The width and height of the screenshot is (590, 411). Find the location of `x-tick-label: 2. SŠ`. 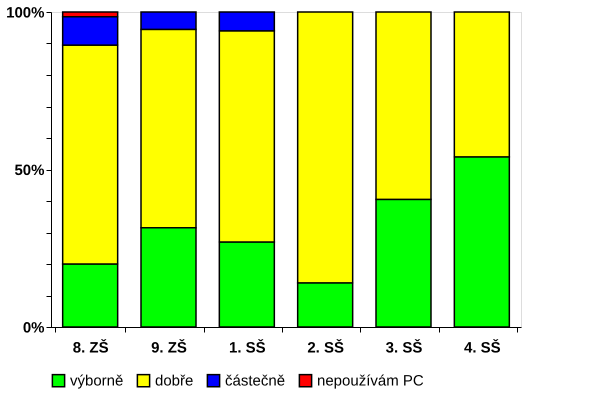

x-tick-label: 2. SŠ is located at coordinates (325, 347).